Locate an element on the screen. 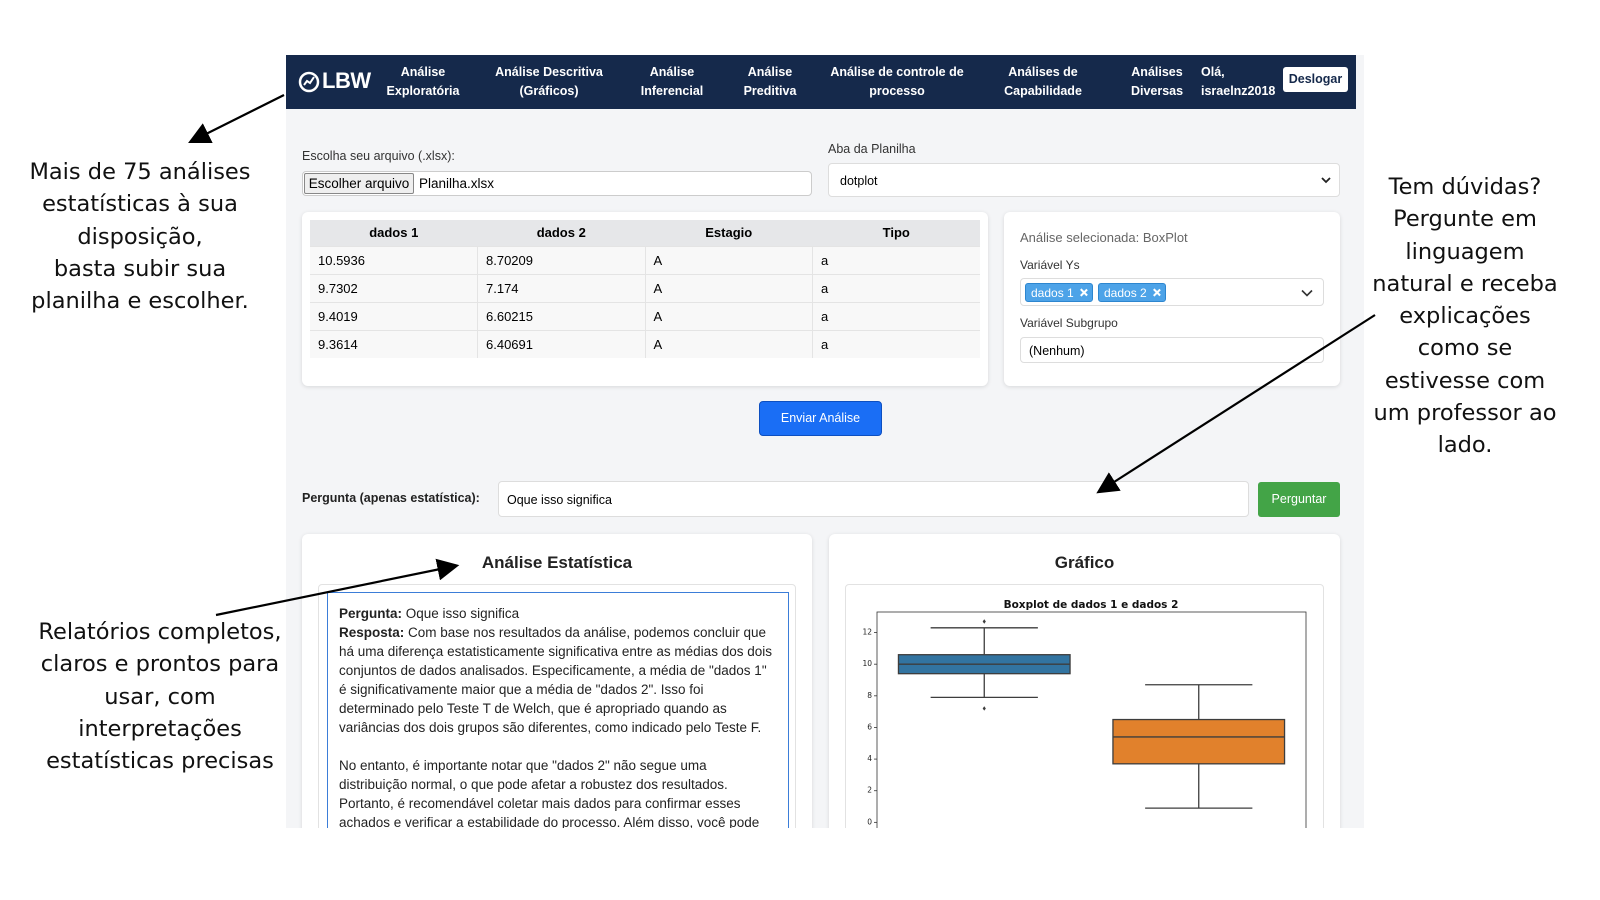 Image resolution: width=1600 pixels, height=900 pixels. nav-item: Análises de Capabilidade is located at coordinates (1043, 82).